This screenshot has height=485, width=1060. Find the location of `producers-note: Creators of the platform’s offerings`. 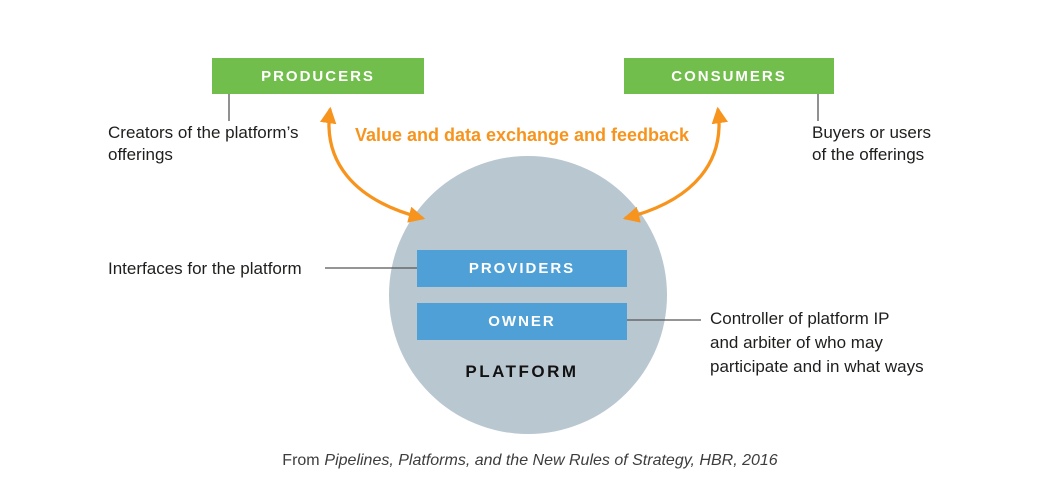

producers-note: Creators of the platform’s offerings is located at coordinates (203, 143).